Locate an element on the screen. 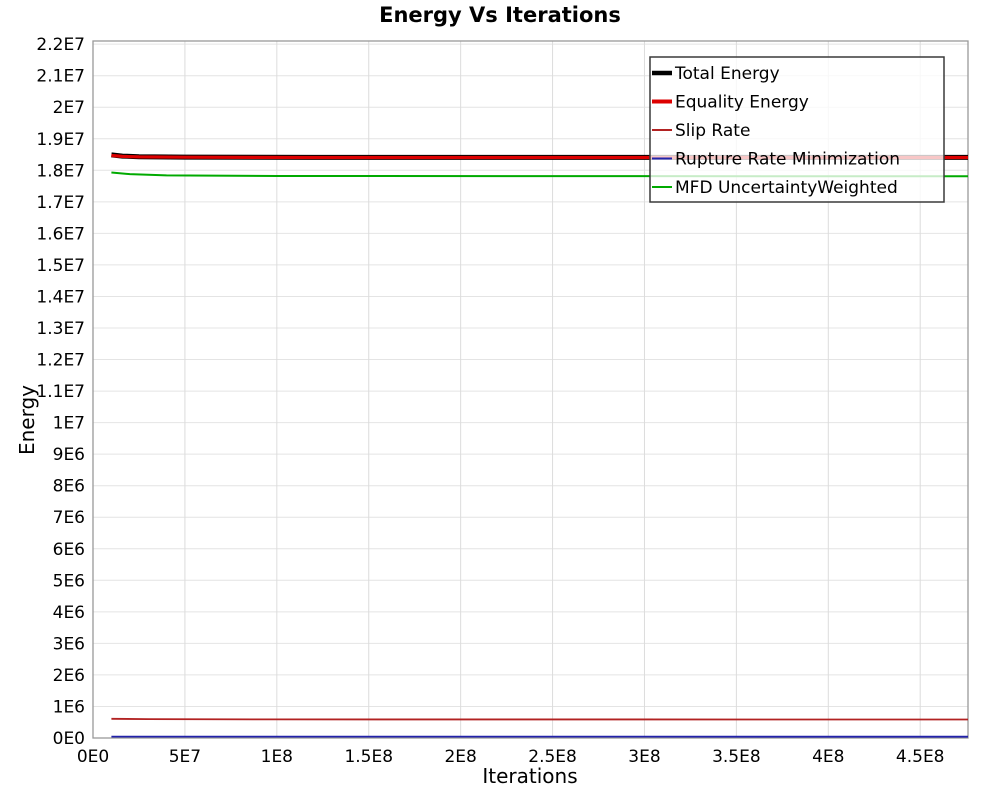 The image size is (1000, 800). y-tick-label: 1.6E7 is located at coordinates (60, 234).